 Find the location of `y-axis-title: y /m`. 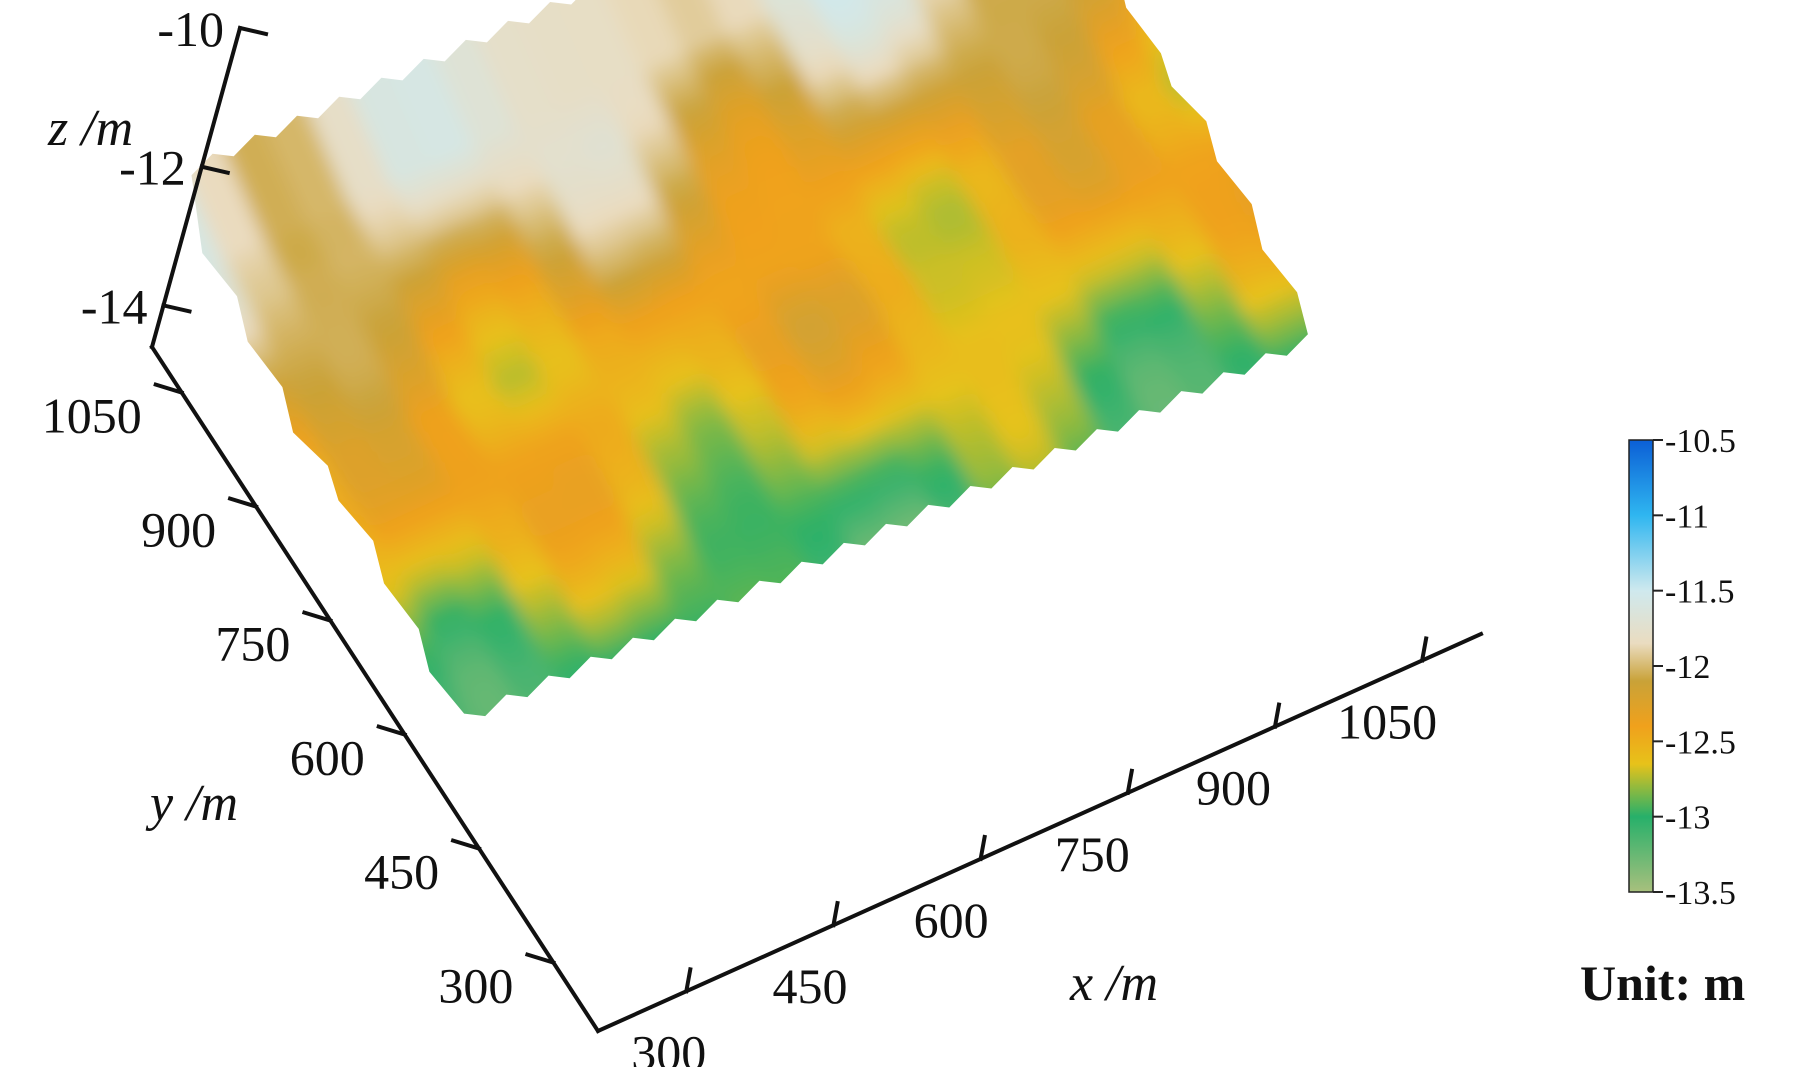

y-axis-title: y /m is located at coordinates (191, 803).